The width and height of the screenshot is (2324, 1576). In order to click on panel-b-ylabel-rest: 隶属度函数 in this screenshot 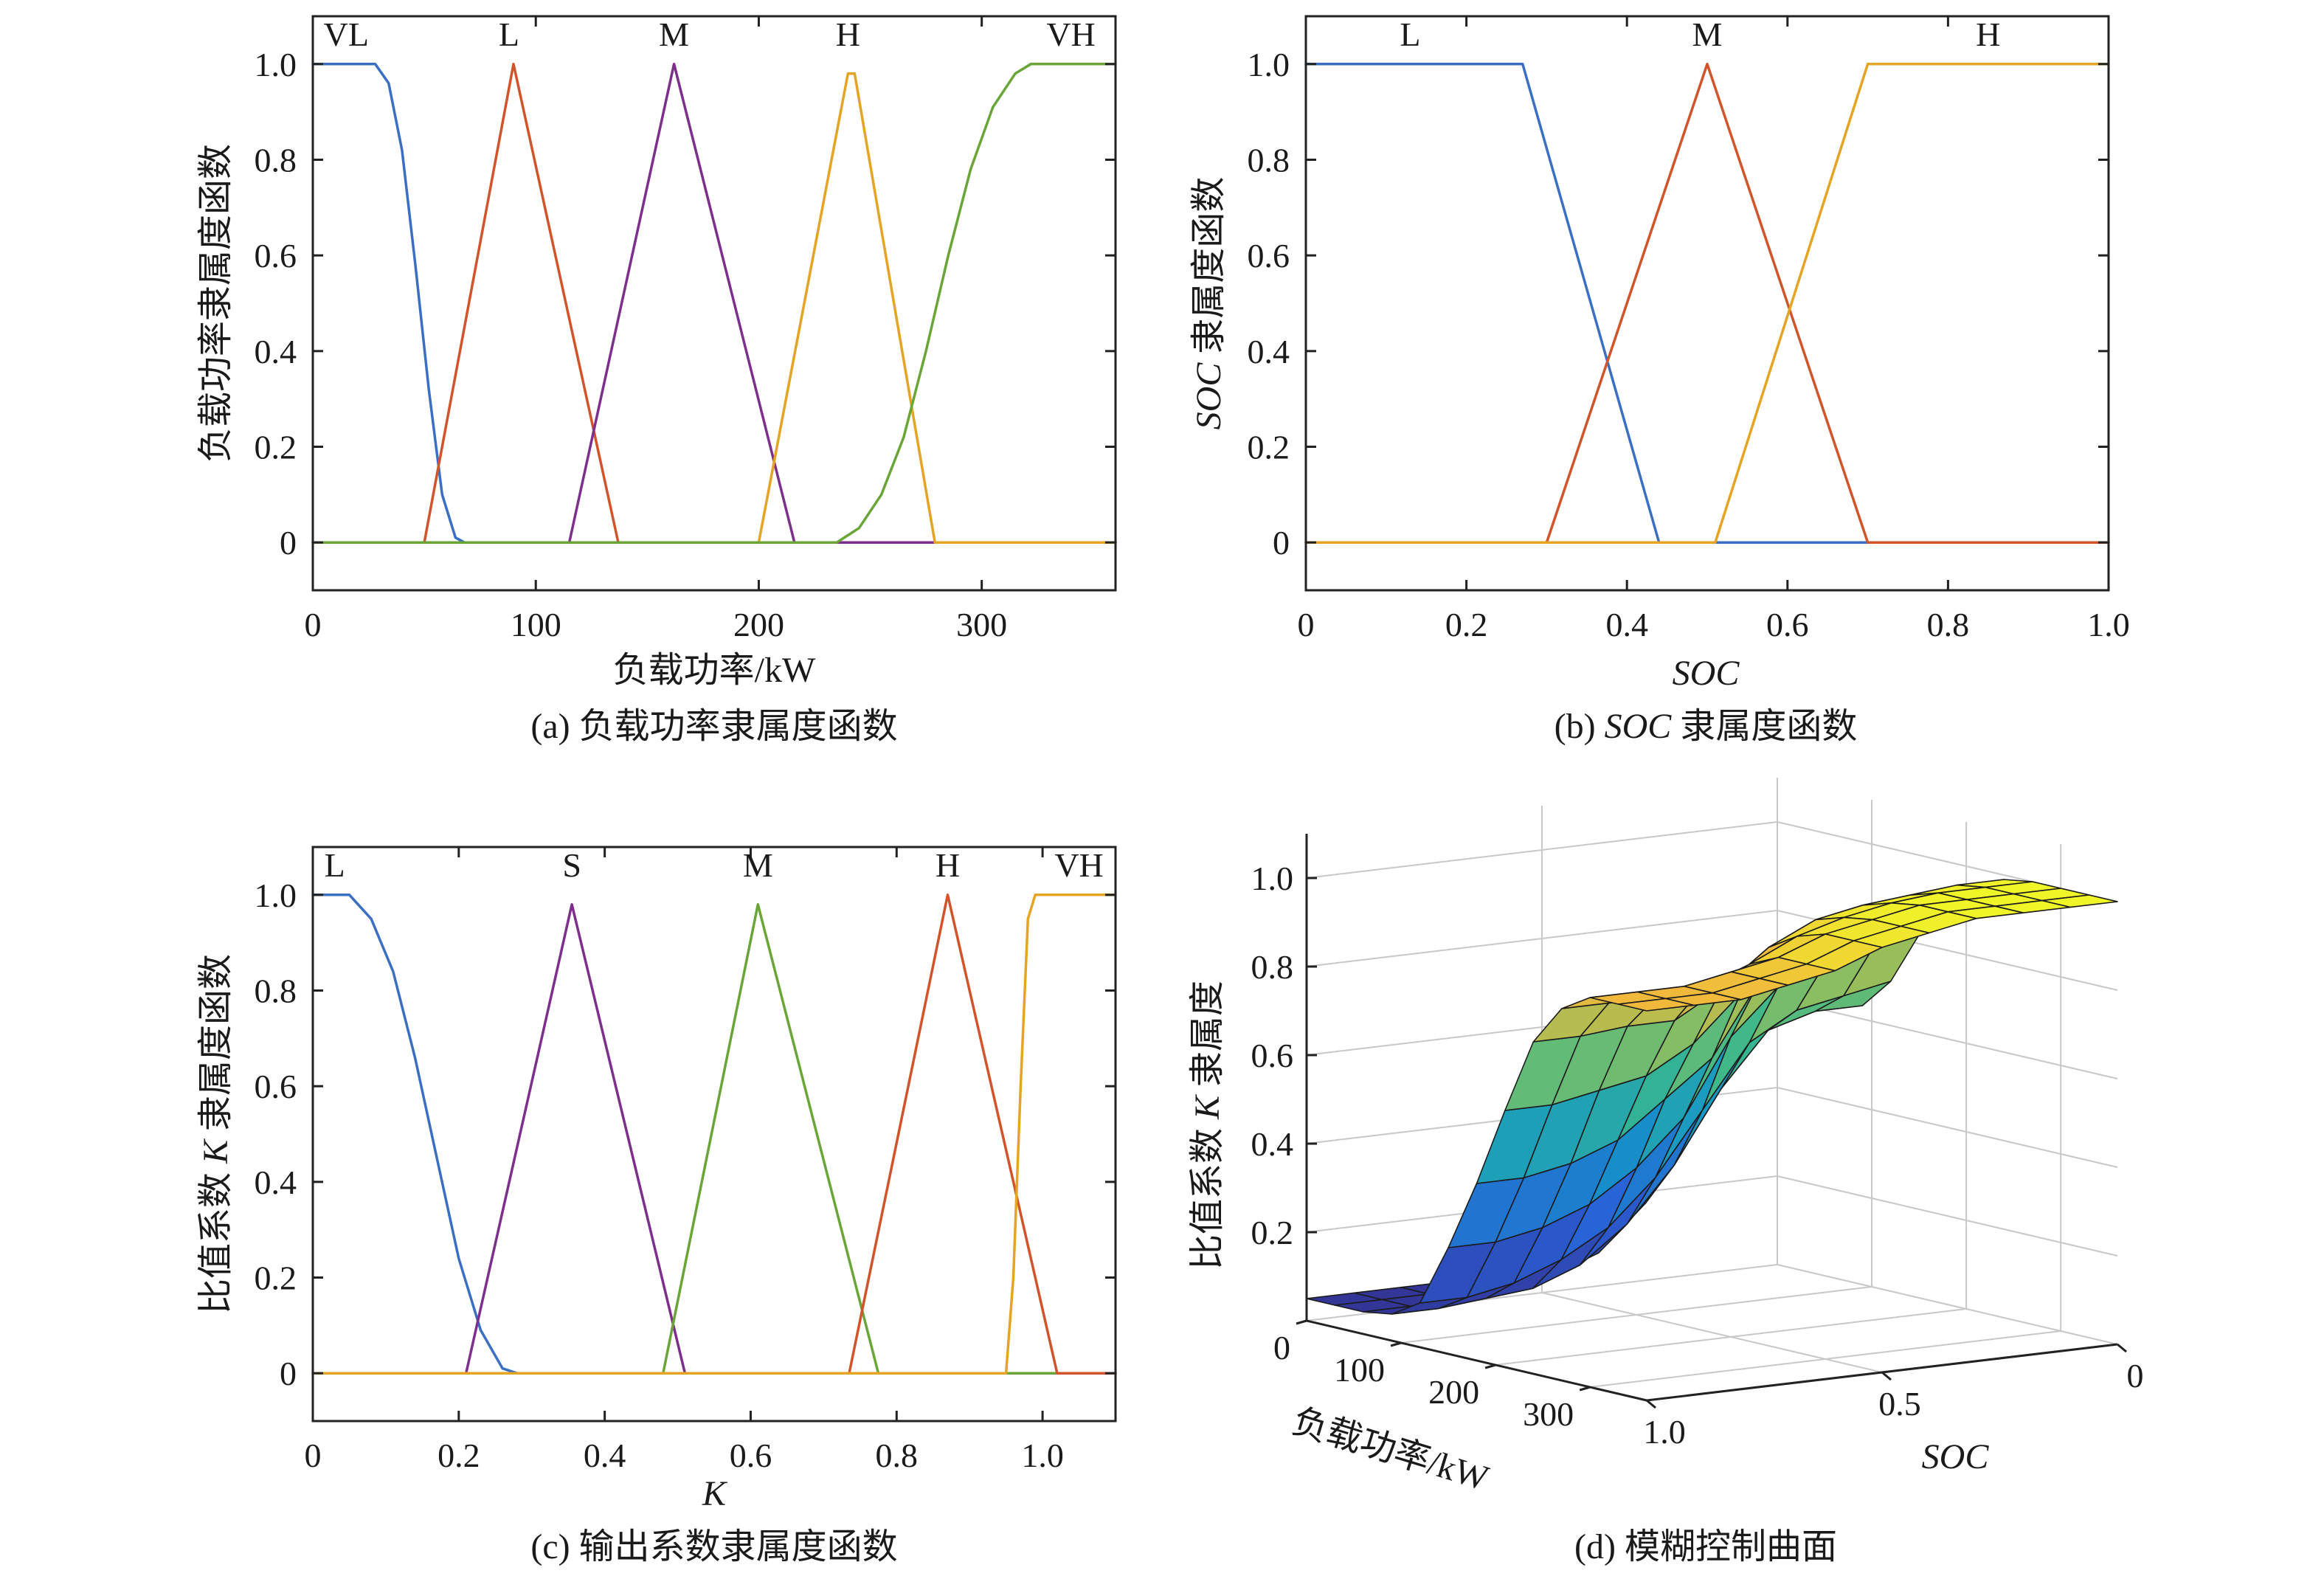, I will do `click(1208, 270)`.